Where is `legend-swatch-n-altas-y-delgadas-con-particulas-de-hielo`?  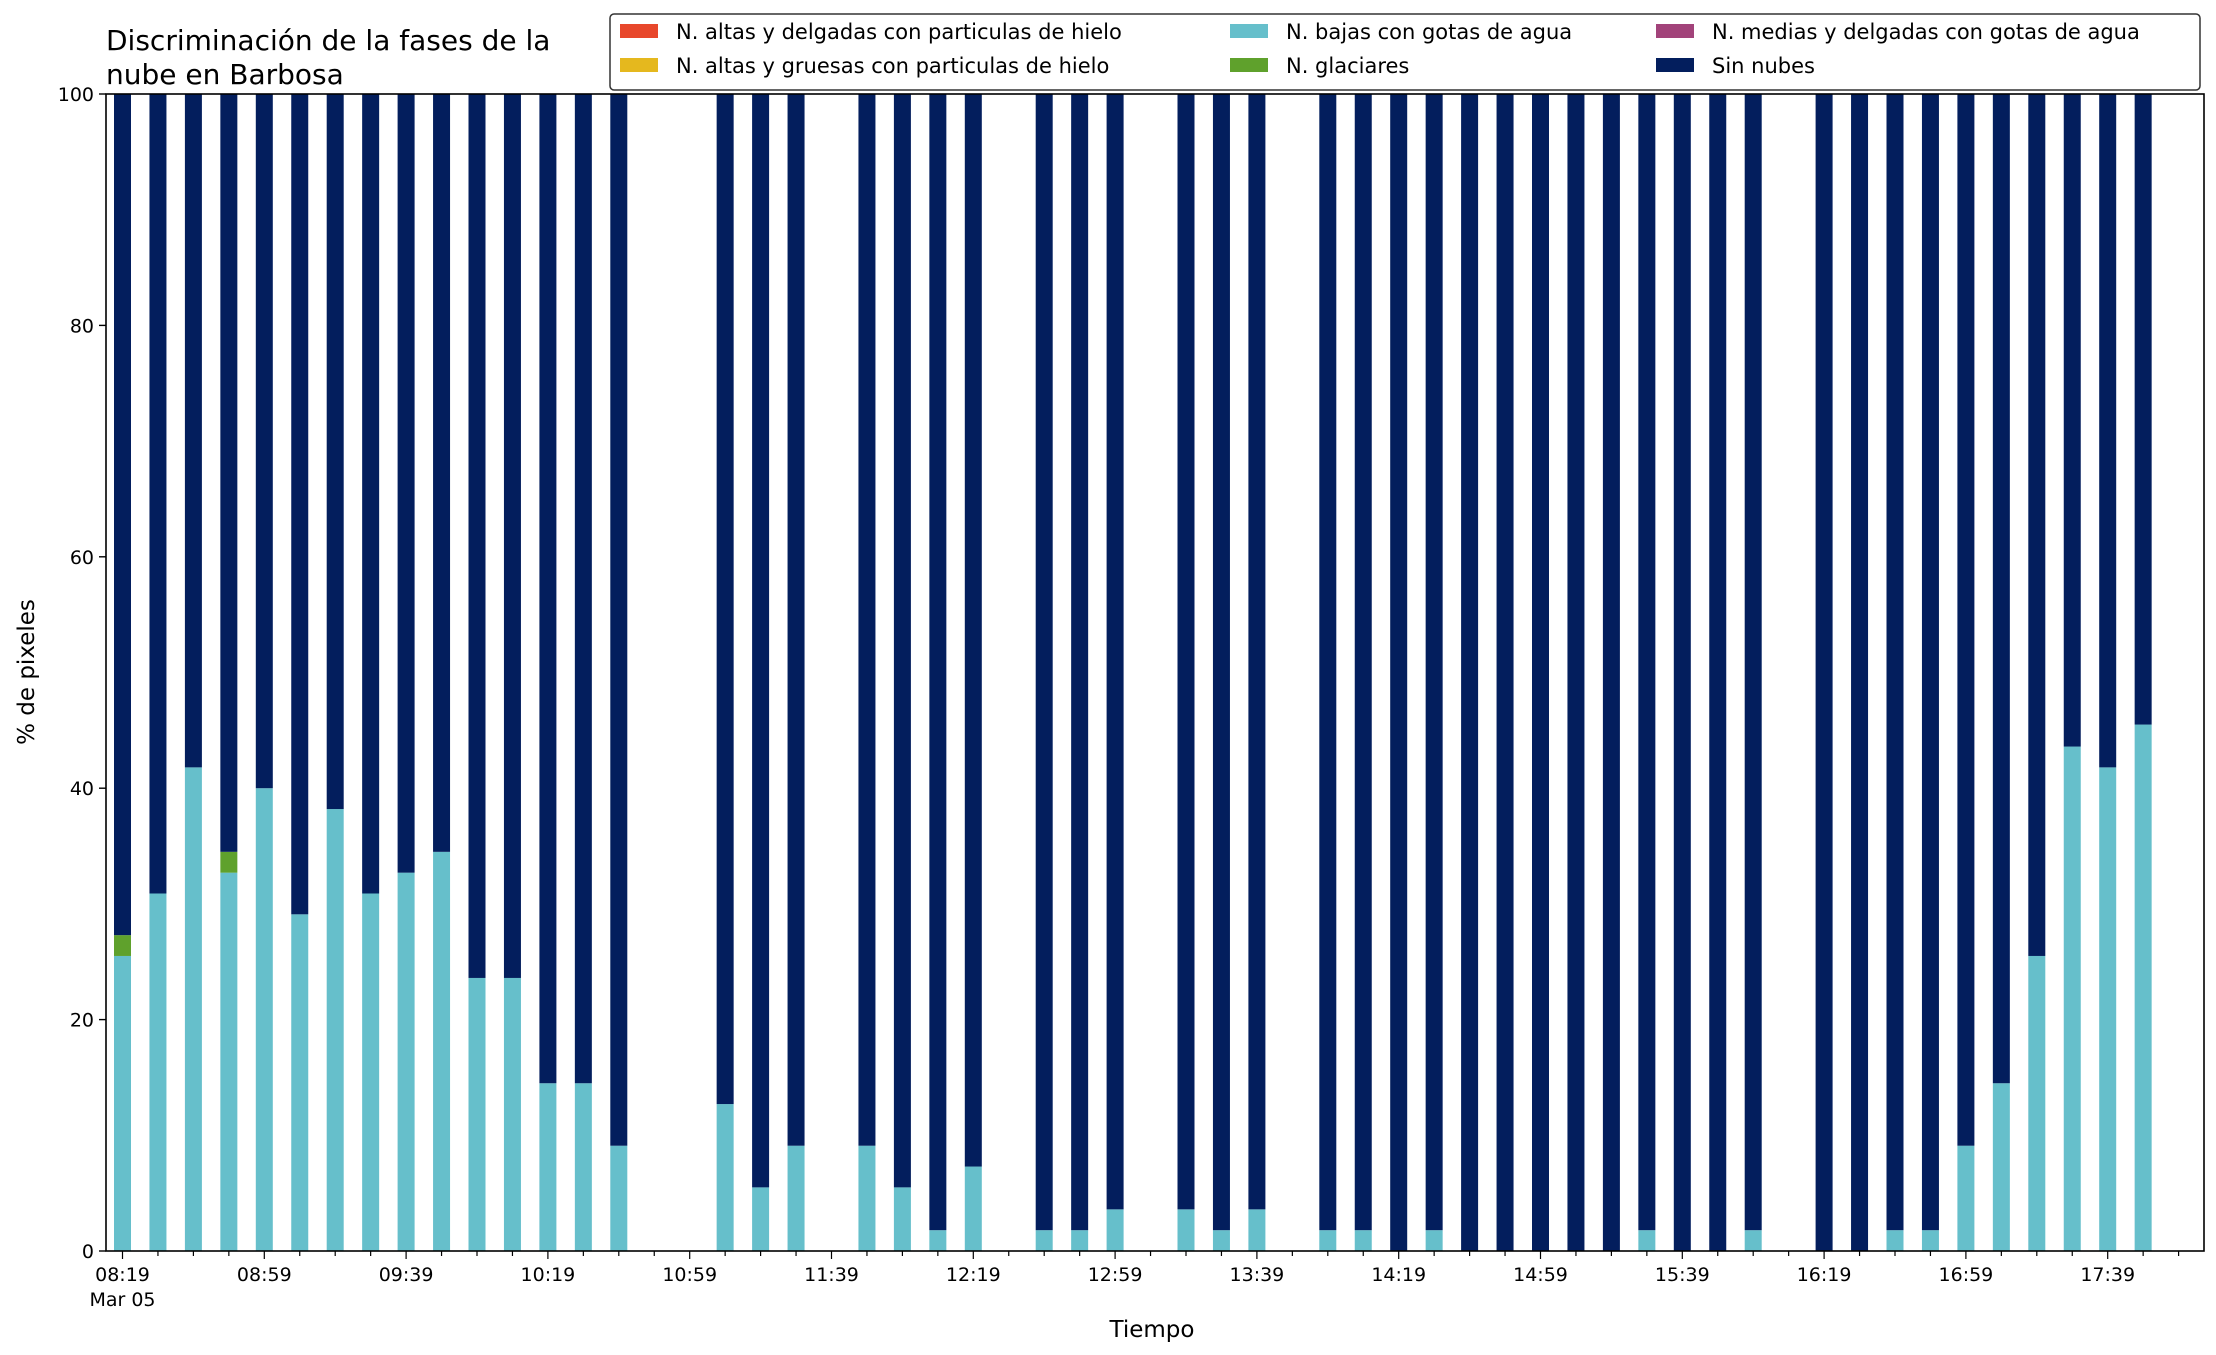
legend-swatch-n-altas-y-delgadas-con-particulas-de-hielo is located at coordinates (639, 31).